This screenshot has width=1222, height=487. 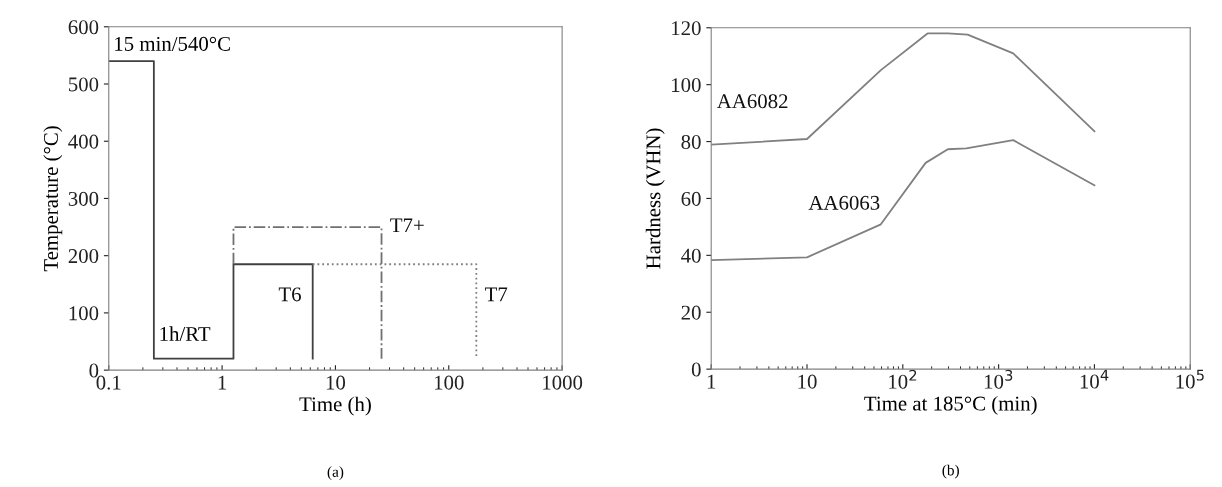 What do you see at coordinates (1190, 379) in the screenshot?
I see `x-tick-label: 10$^{5}$` at bounding box center [1190, 379].